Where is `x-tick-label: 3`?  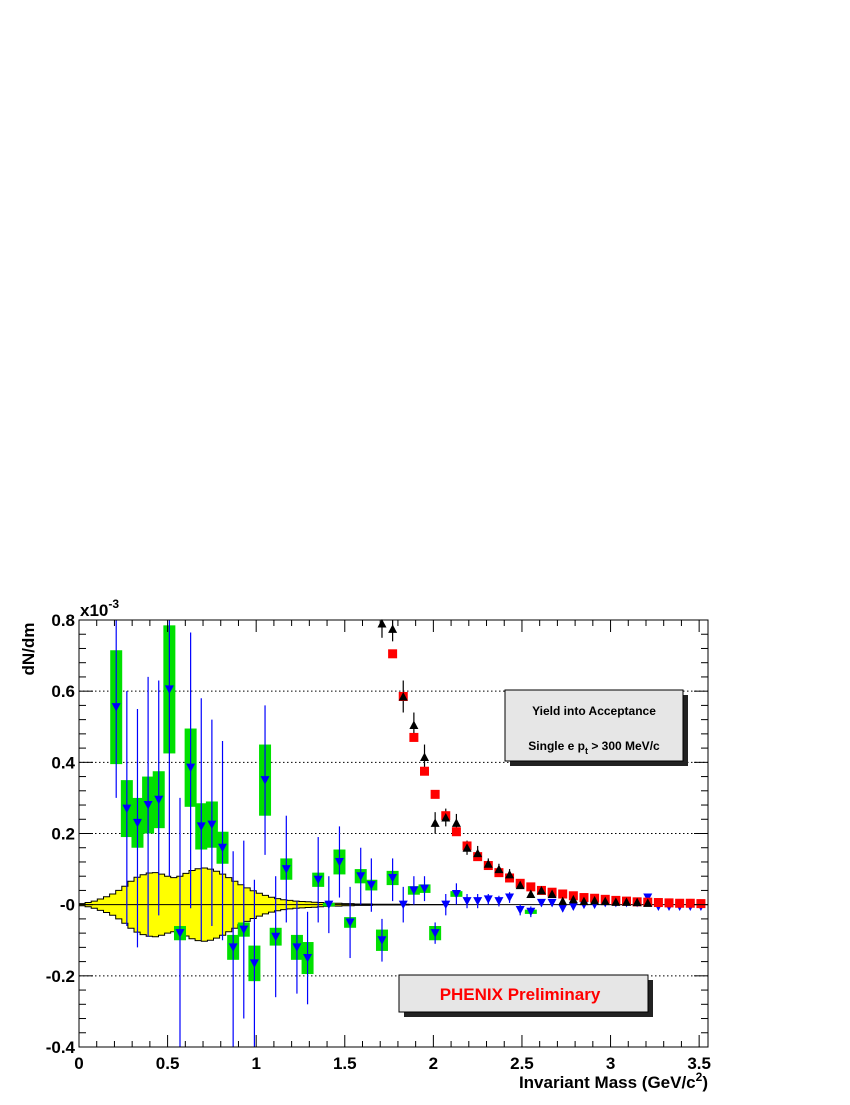
x-tick-label: 3 is located at coordinates (610, 1063).